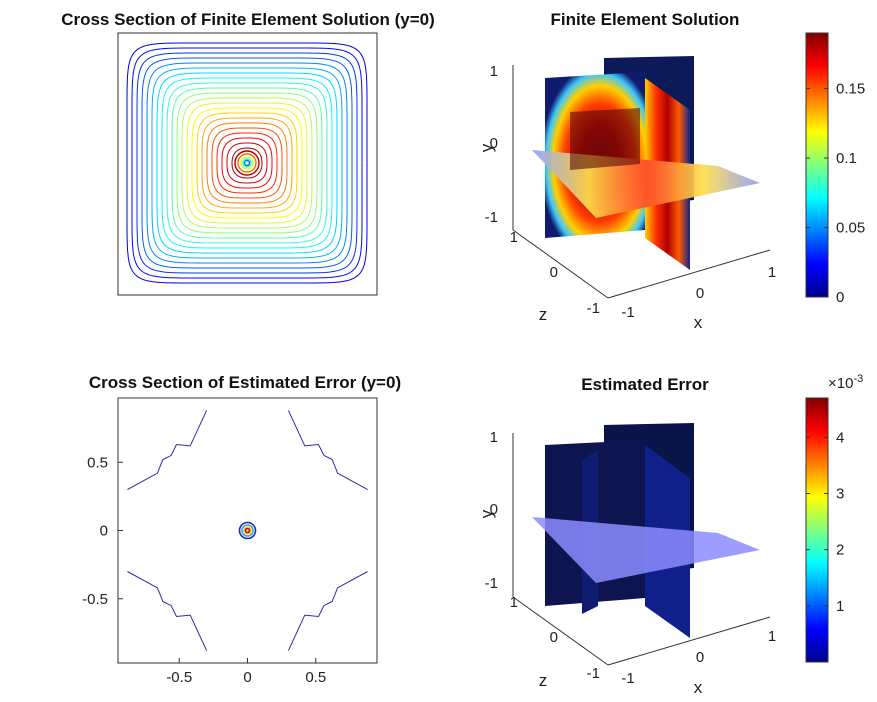 This screenshot has width=877, height=702. What do you see at coordinates (605, 139) in the screenshot?
I see `slice-z-core` at bounding box center [605, 139].